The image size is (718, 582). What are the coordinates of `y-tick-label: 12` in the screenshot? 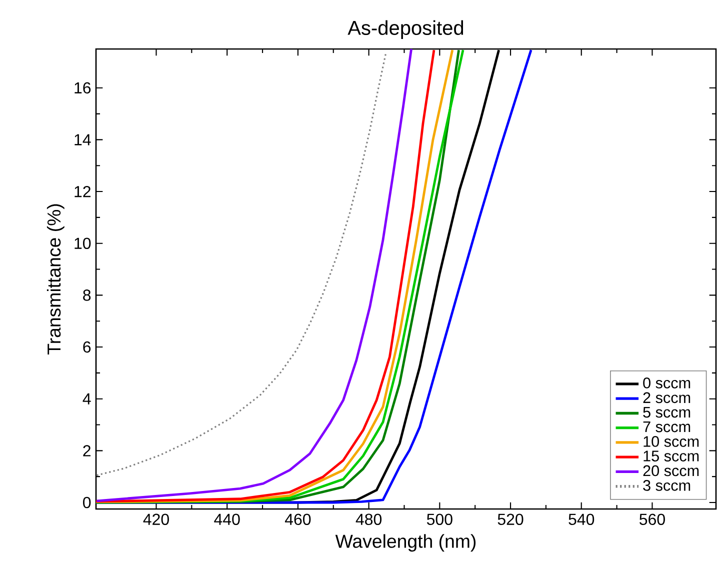 It's located at (82, 192).